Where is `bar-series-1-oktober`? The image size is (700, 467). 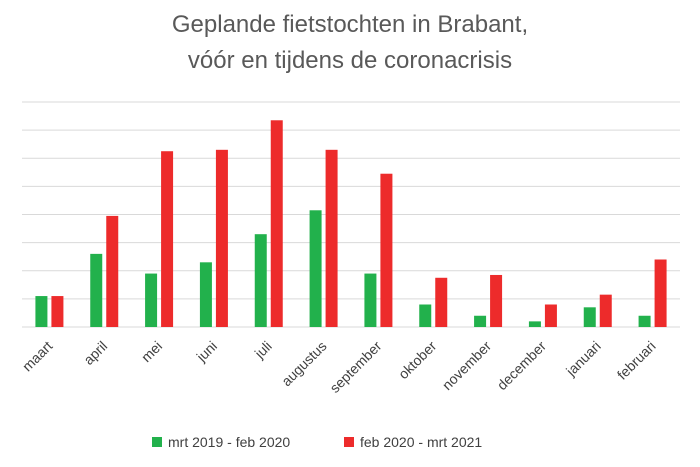
bar-series-1-oktober is located at coordinates (425, 315).